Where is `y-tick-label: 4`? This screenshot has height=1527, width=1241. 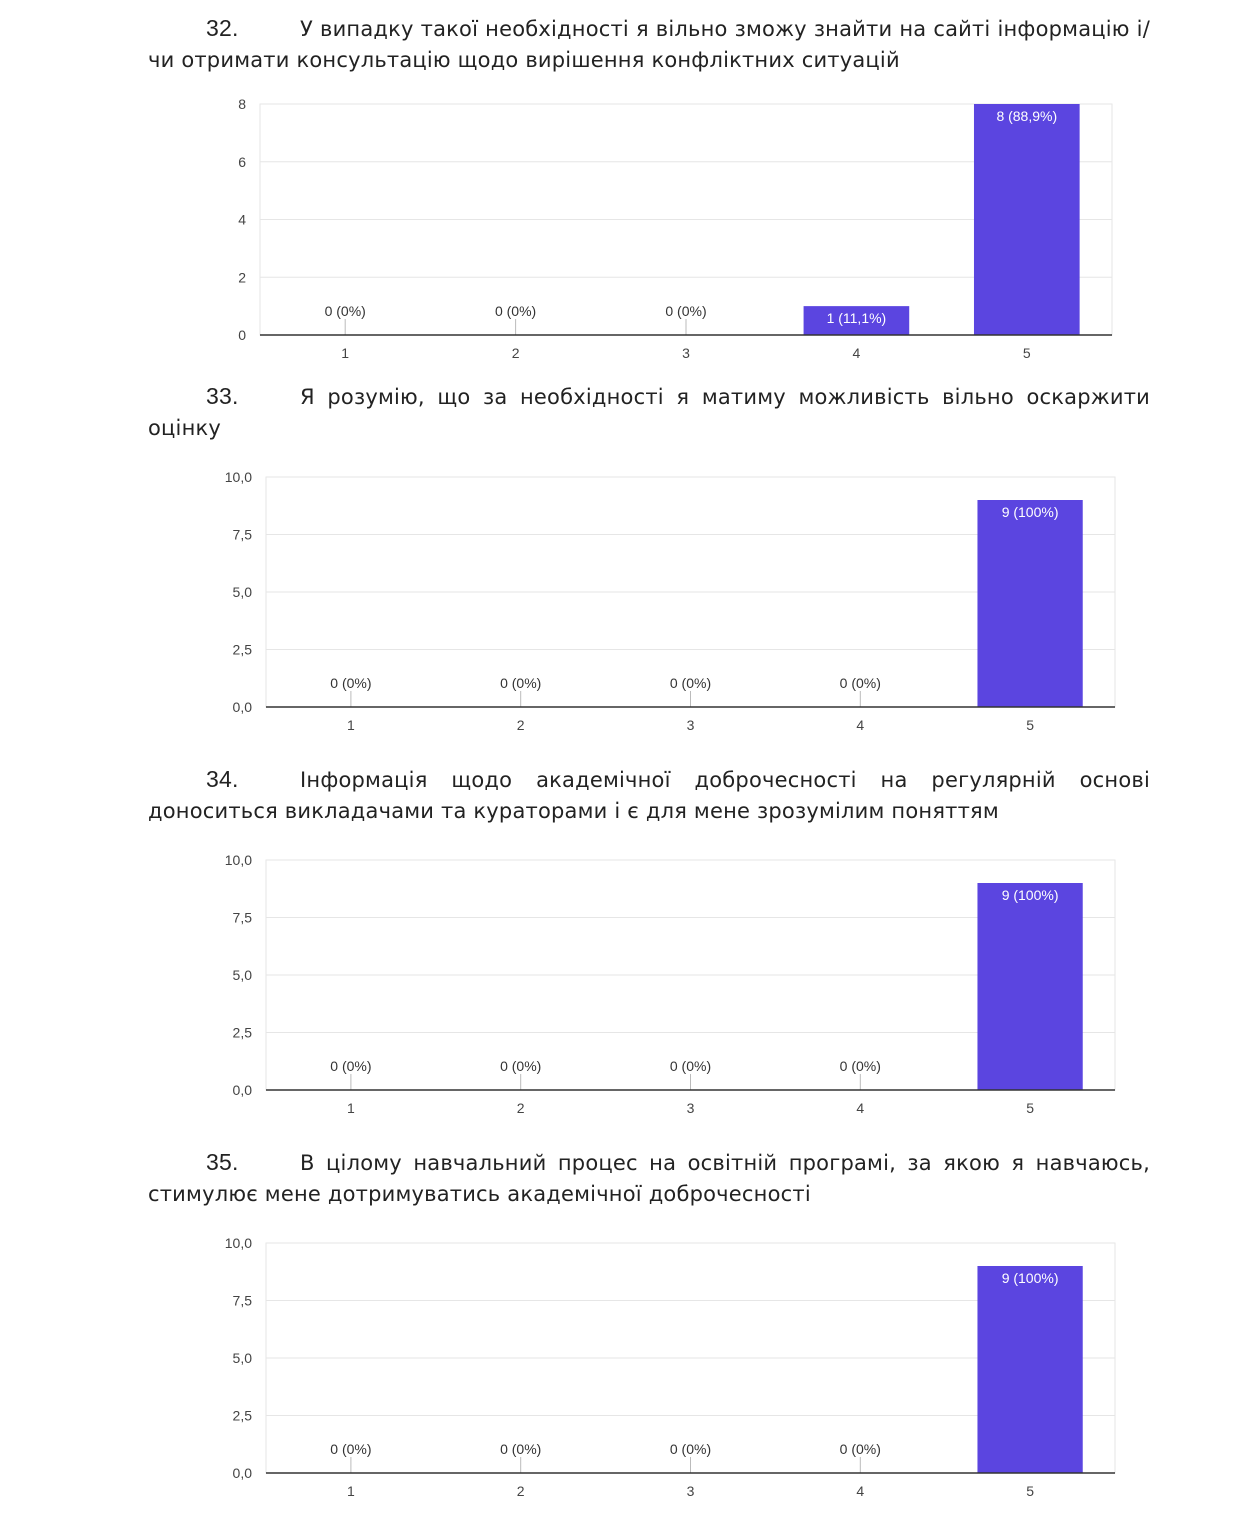 y-tick-label: 4 is located at coordinates (242, 220).